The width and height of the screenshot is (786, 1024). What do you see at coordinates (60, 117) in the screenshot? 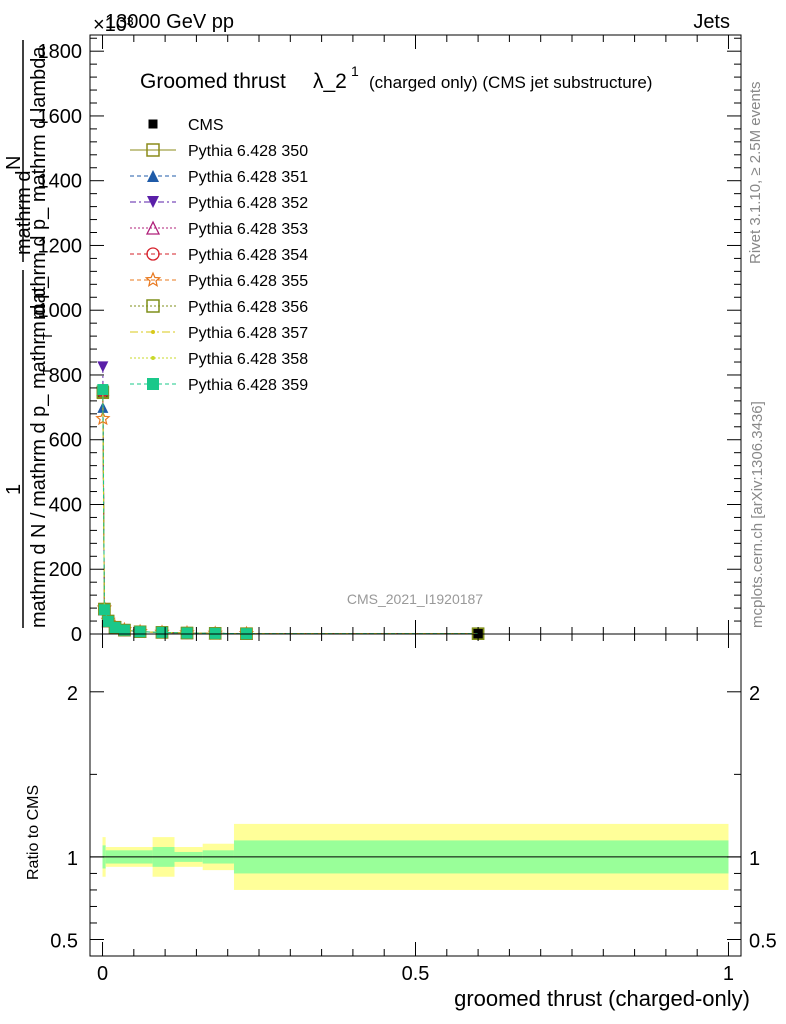
I see `main-ytick-label: 1600` at bounding box center [60, 117].